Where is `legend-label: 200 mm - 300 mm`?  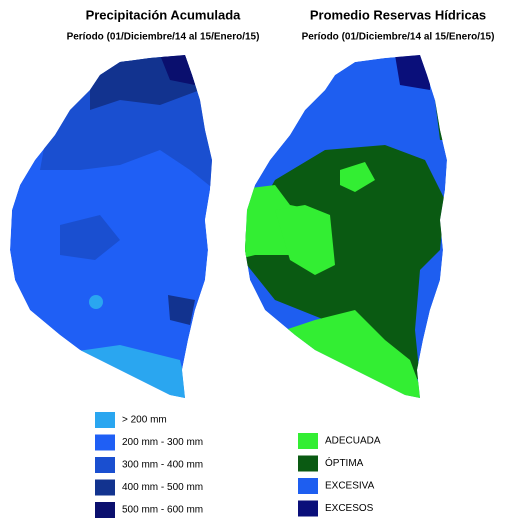 legend-label: 200 mm - 300 mm is located at coordinates (162, 442).